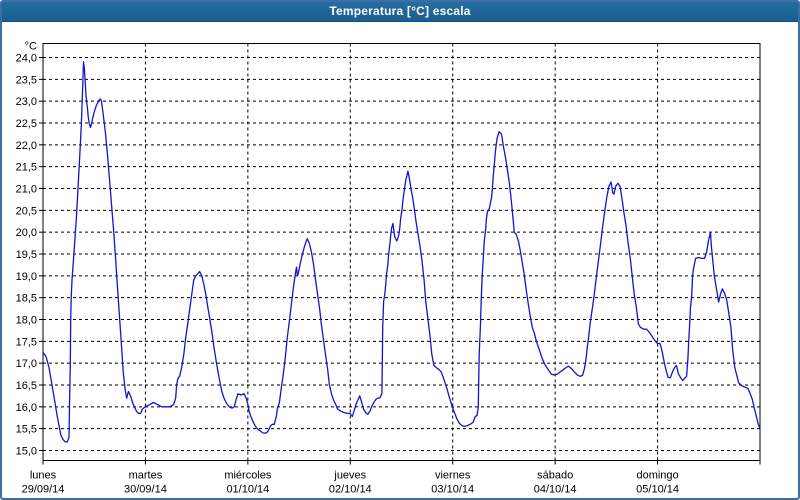  What do you see at coordinates (26, 386) in the screenshot?
I see `y-tick-label: 16,5` at bounding box center [26, 386].